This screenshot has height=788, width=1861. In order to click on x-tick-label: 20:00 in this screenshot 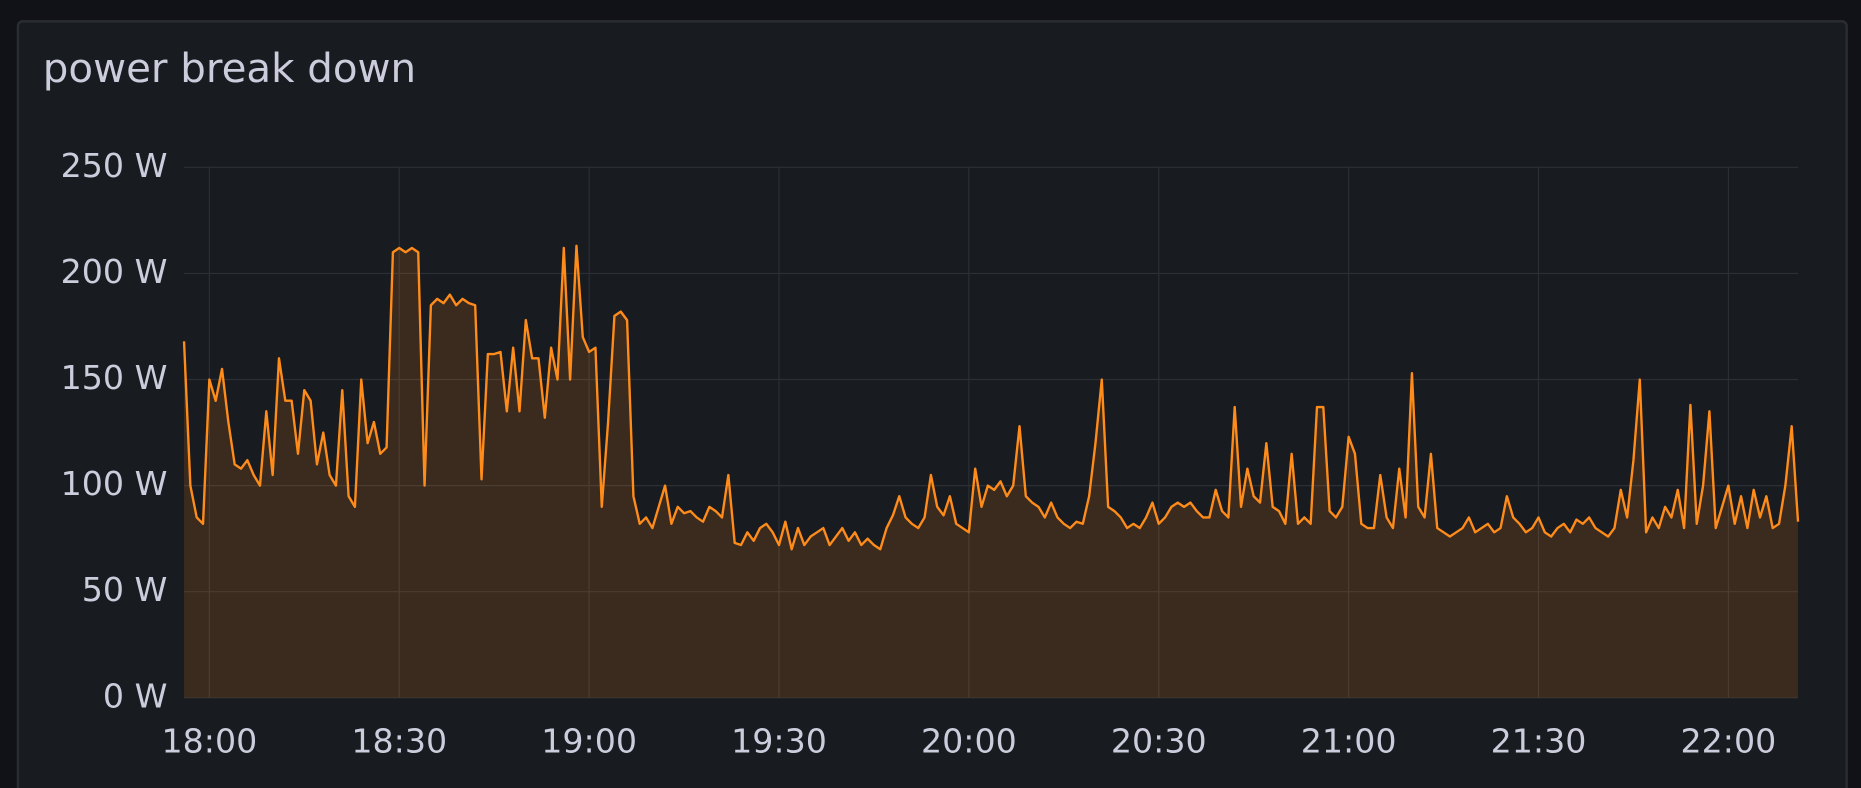, I will do `click(969, 740)`.